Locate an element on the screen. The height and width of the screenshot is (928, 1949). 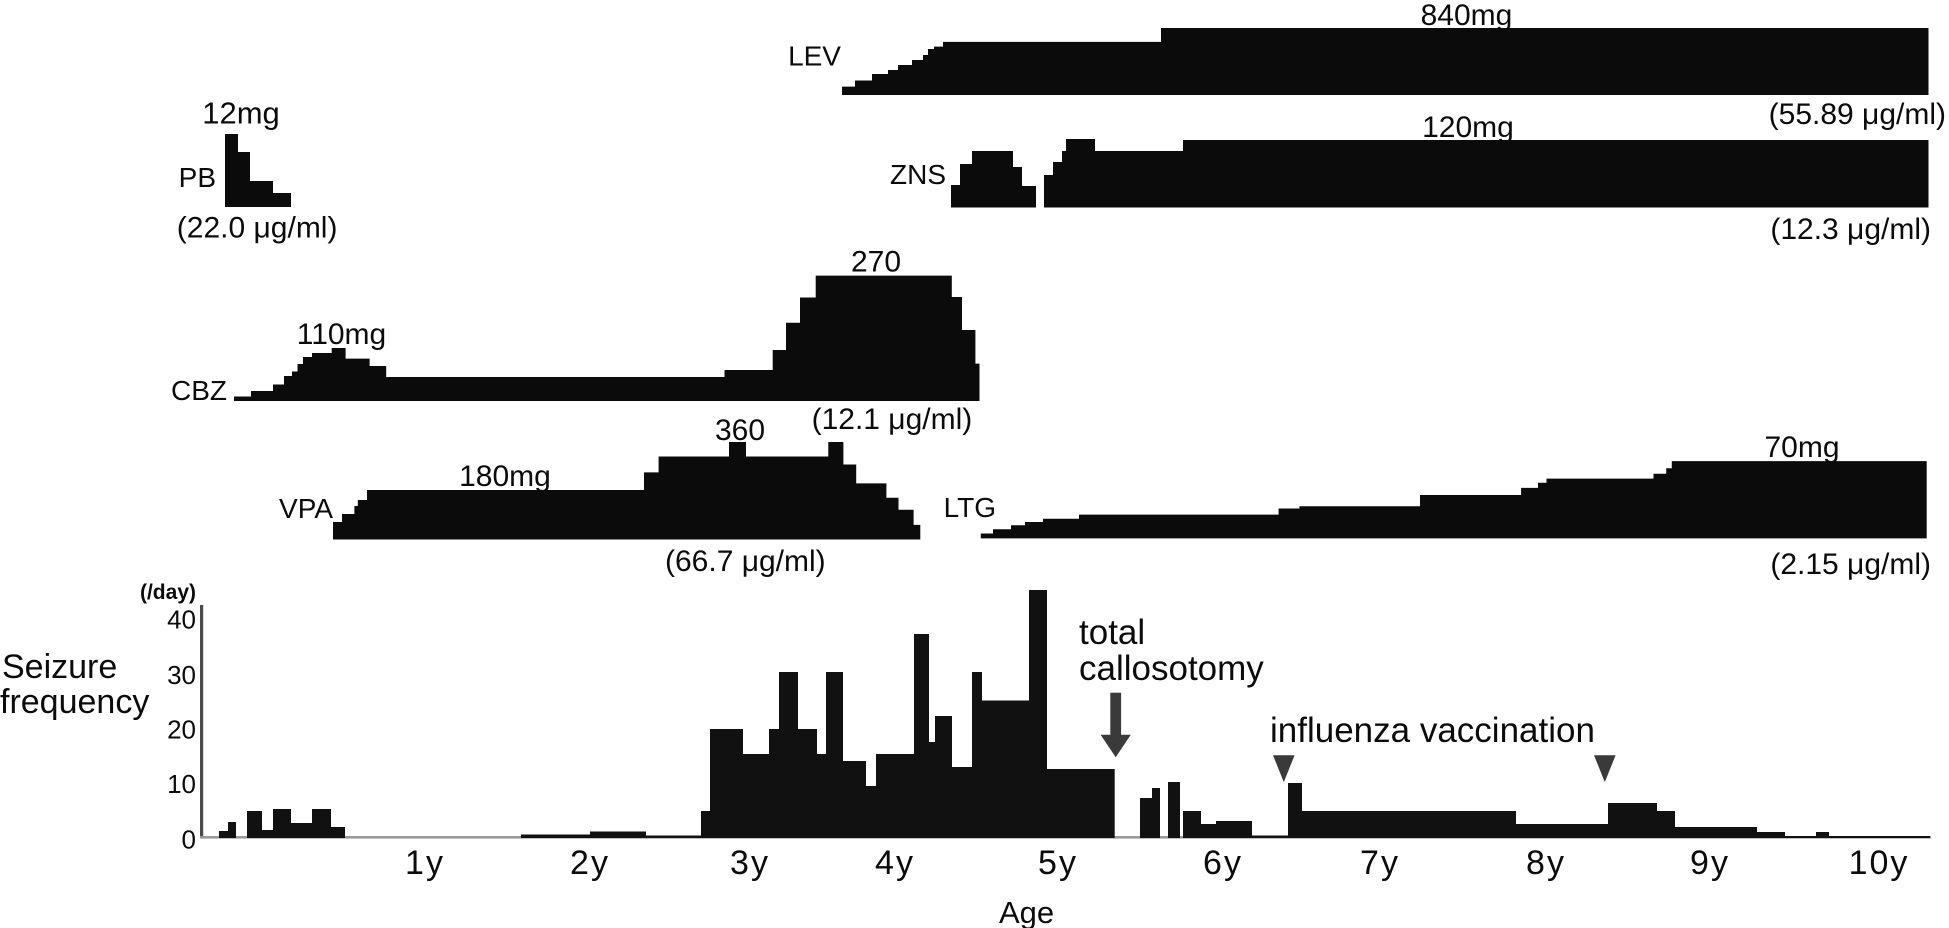
svg-text: 9y is located at coordinates (1710, 863).